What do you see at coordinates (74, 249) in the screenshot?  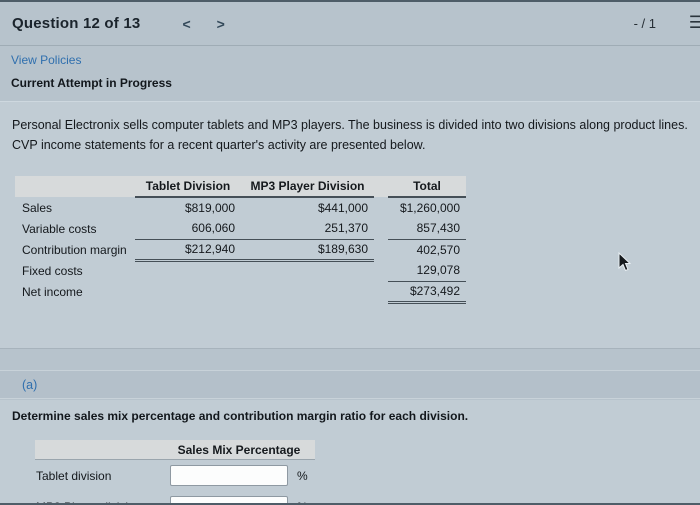 I see `row-label: Contribution margin` at bounding box center [74, 249].